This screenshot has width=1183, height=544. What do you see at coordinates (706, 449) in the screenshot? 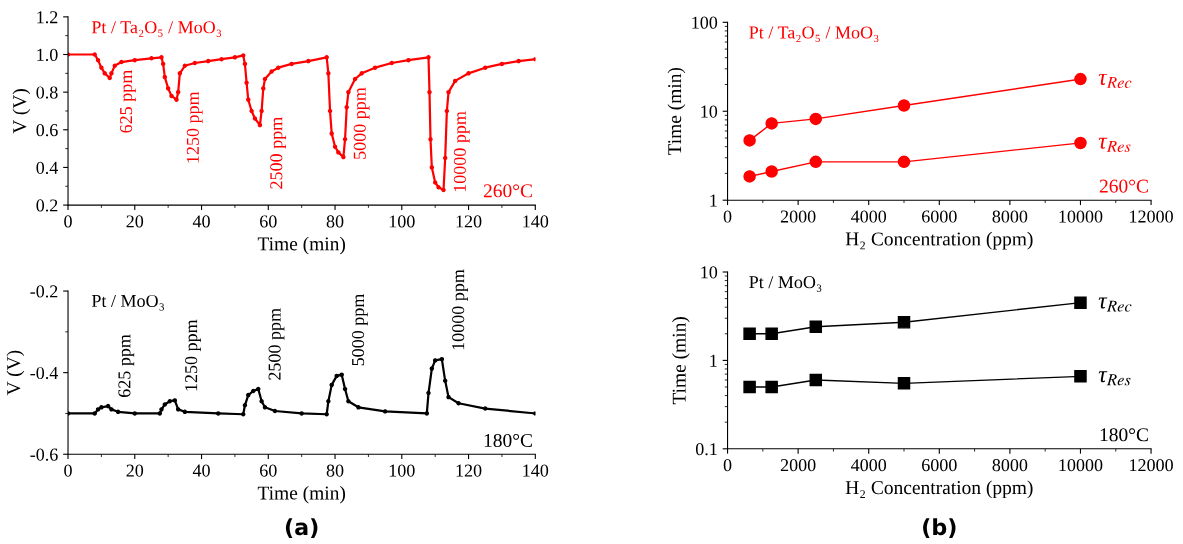
I see `y-tick-label: 0.1` at bounding box center [706, 449].